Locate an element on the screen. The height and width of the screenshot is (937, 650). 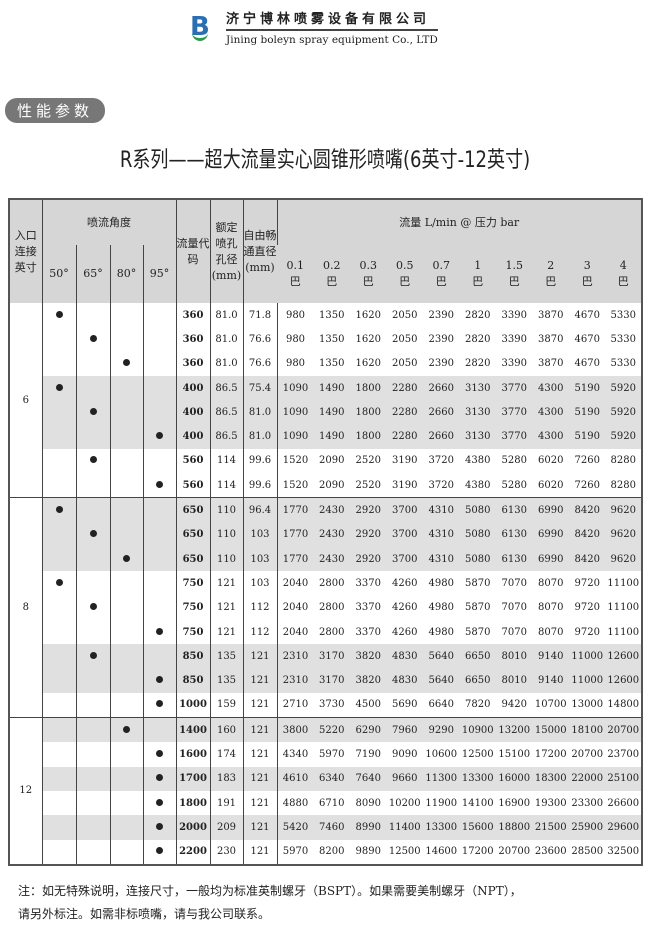
free-passage: 81.0 is located at coordinates (259, 436).